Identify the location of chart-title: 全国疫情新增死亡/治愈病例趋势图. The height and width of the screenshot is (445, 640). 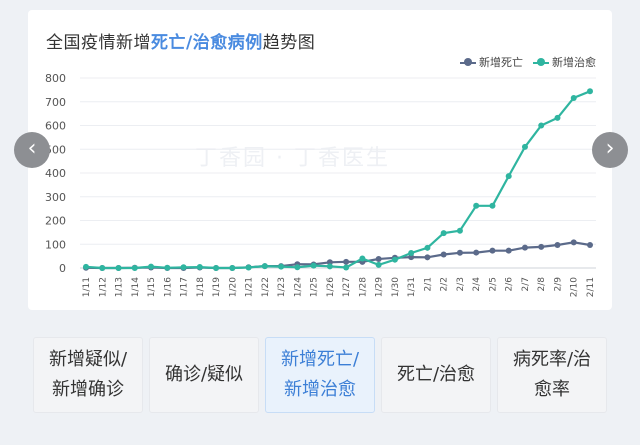
(181, 43).